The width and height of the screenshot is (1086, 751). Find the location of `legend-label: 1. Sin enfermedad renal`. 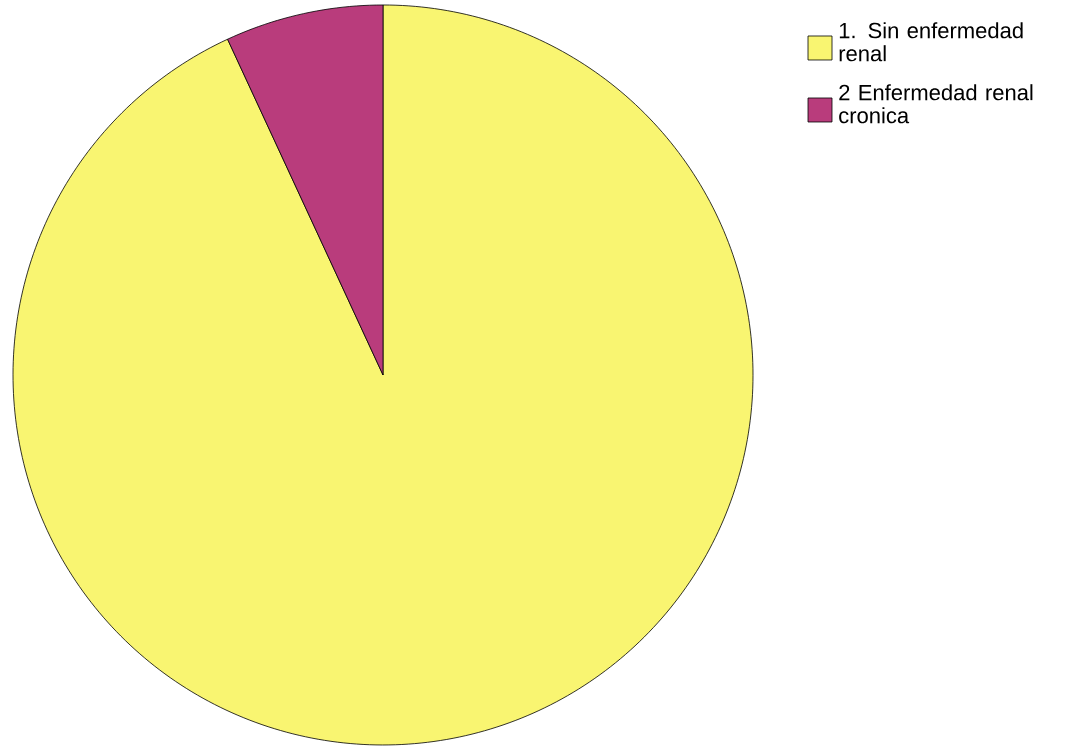

legend-label: 1. Sin enfermedad renal is located at coordinates (931, 42).